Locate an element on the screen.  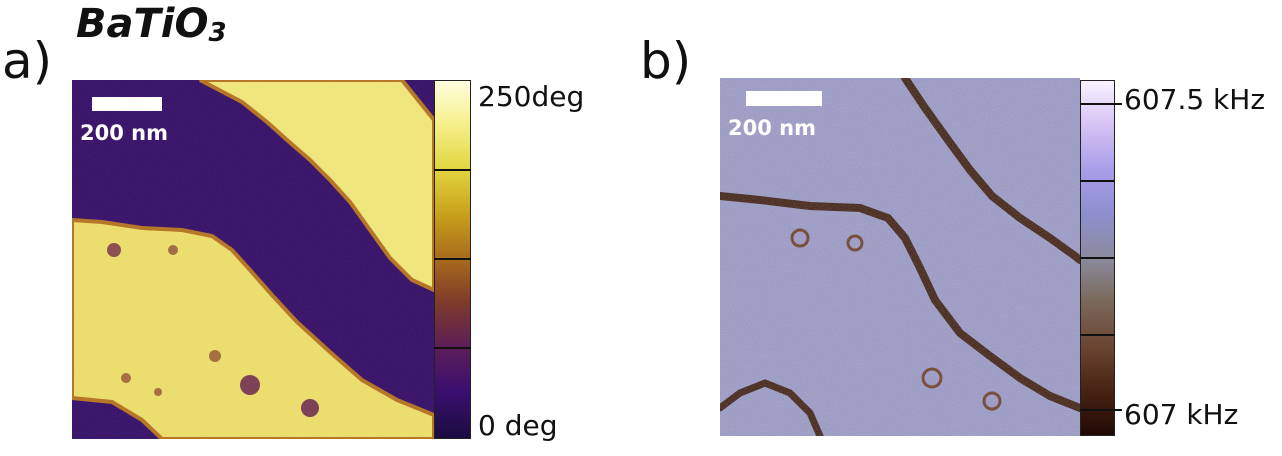
panel-a-scale-label: 200 nm is located at coordinates (124, 133).